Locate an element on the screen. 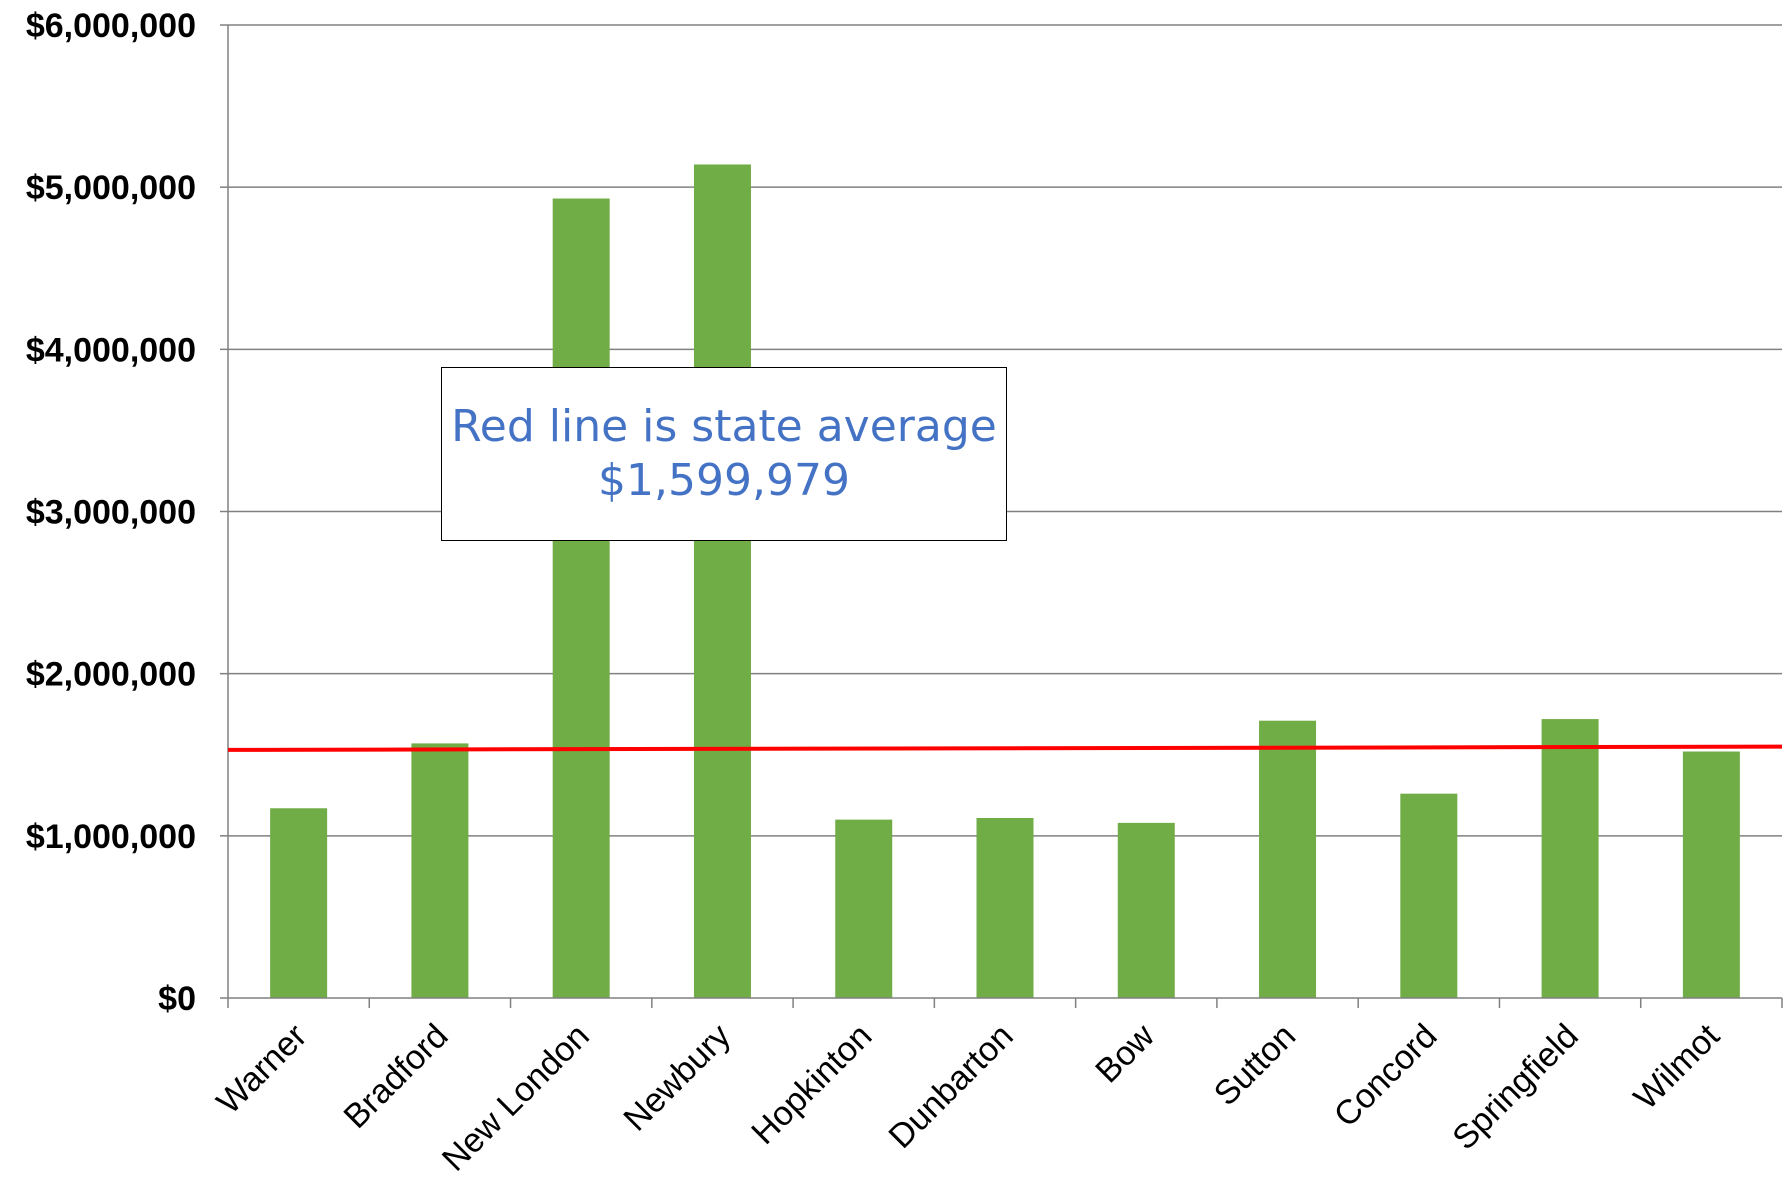  y-tick-label: $4,000,000 is located at coordinates (111, 350).